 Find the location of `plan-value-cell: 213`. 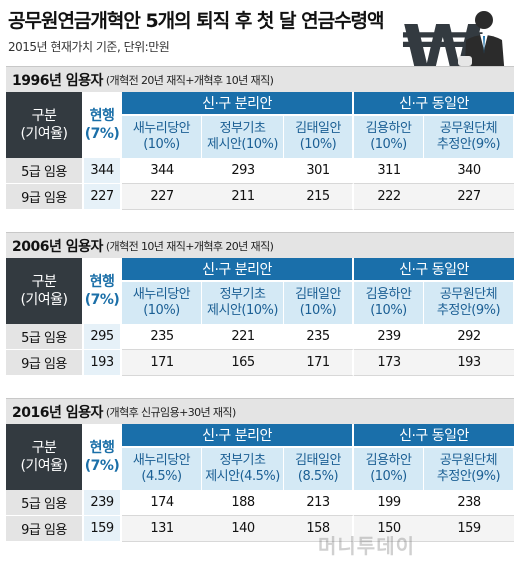

plan-value-cell: 213 is located at coordinates (319, 503).